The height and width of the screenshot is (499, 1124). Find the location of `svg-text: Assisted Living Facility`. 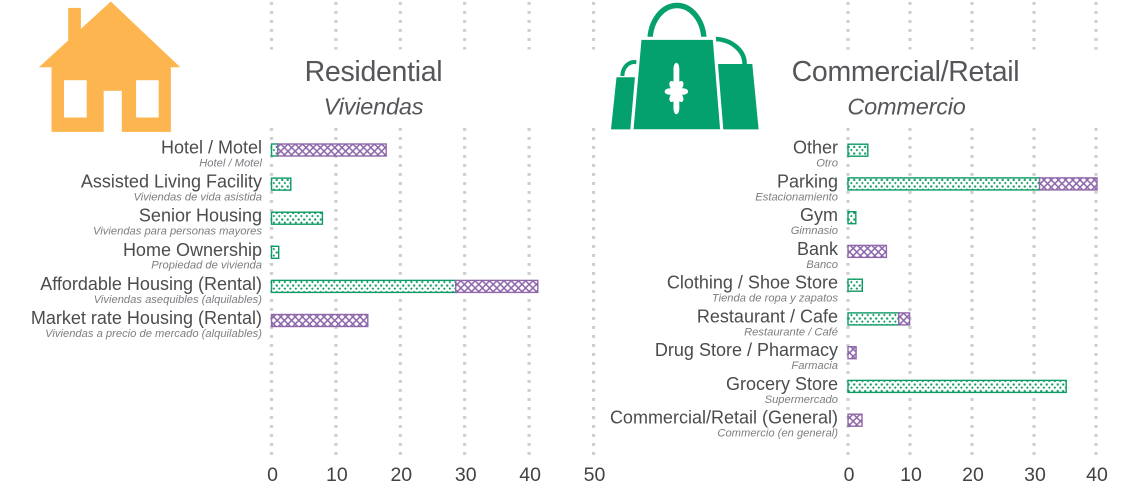

svg-text: Assisted Living Facility is located at coordinates (171, 182).